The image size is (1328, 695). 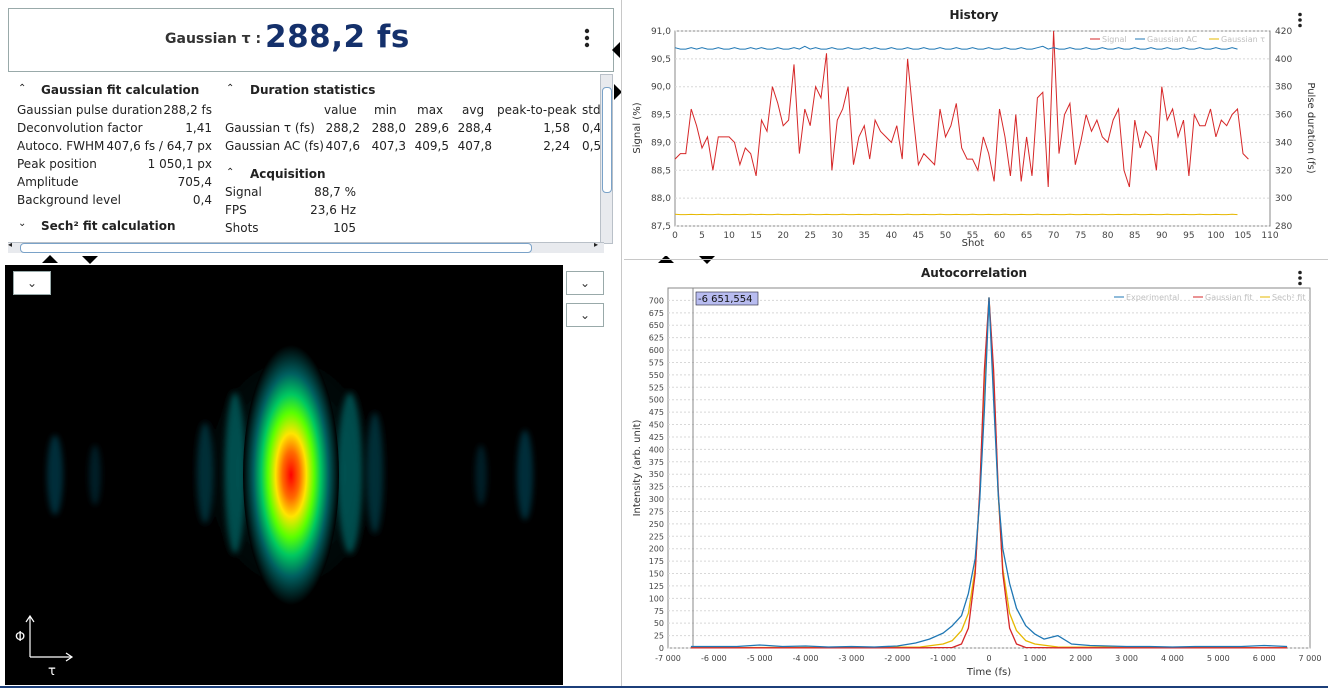 I want to click on sech-fit-title: Sech² fit calculation, so click(x=108, y=226).